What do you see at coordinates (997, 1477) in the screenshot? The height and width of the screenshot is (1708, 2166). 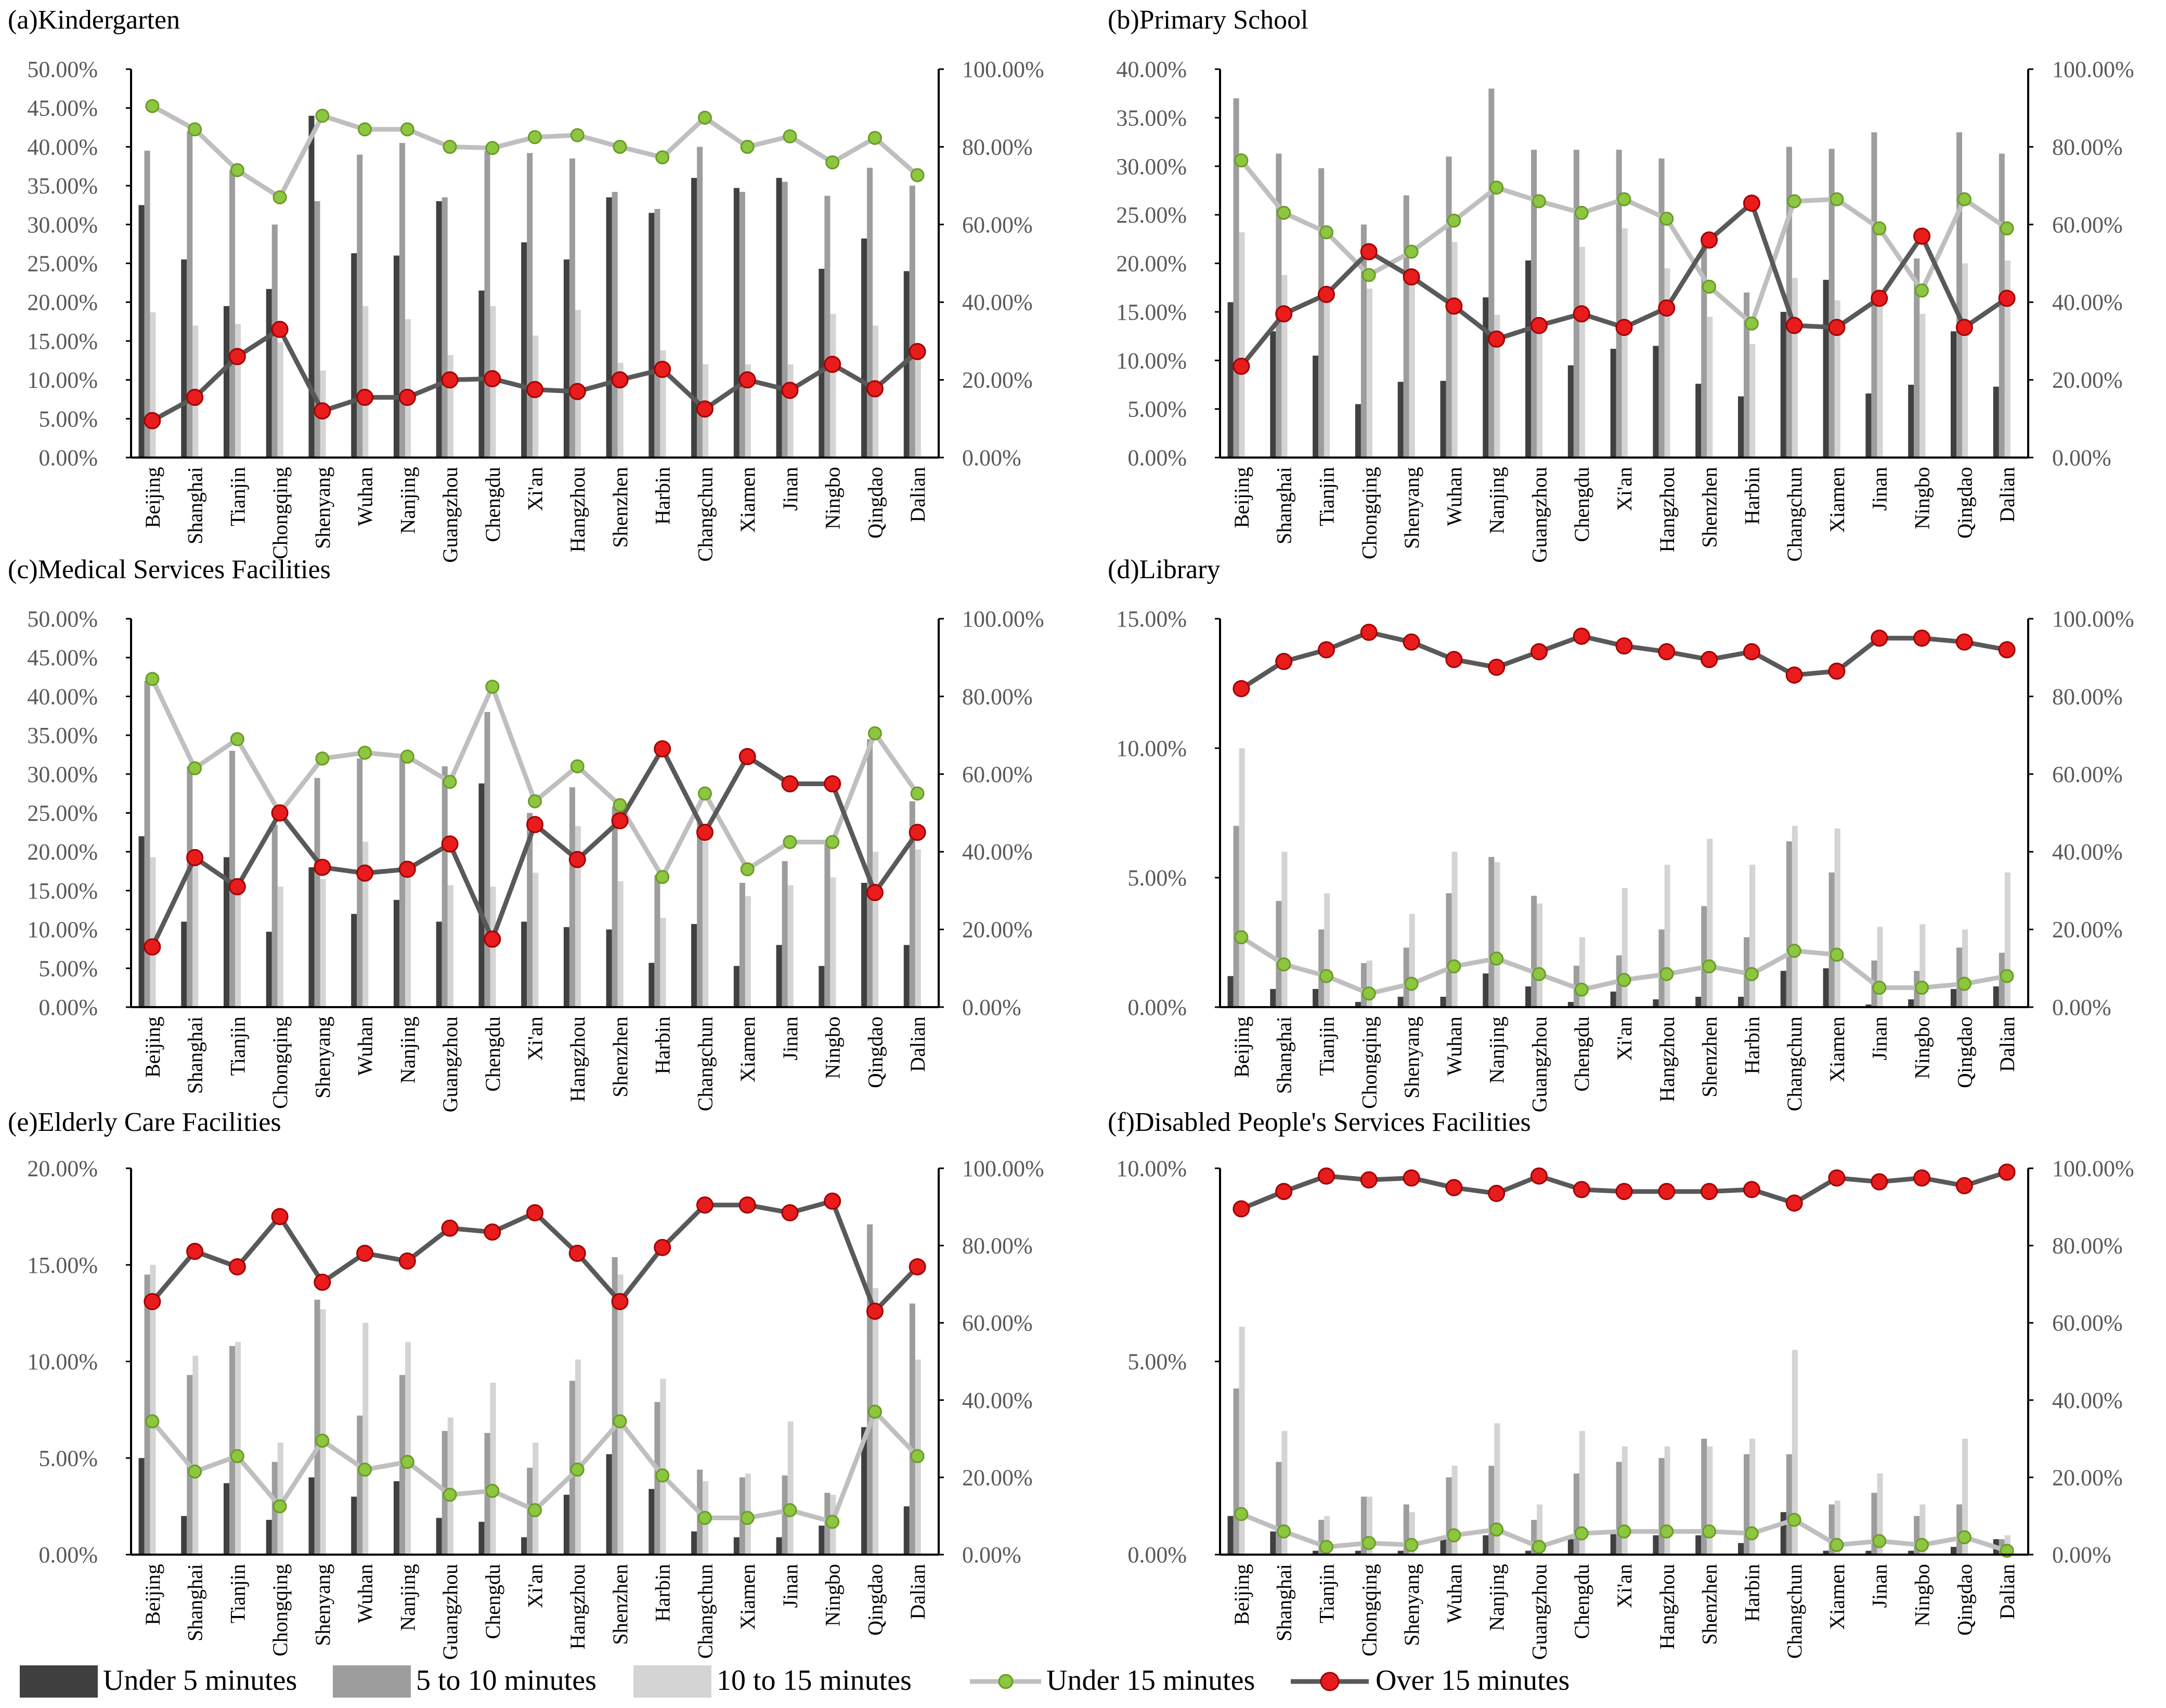 I see `right-tick-label: 20.00%` at bounding box center [997, 1477].